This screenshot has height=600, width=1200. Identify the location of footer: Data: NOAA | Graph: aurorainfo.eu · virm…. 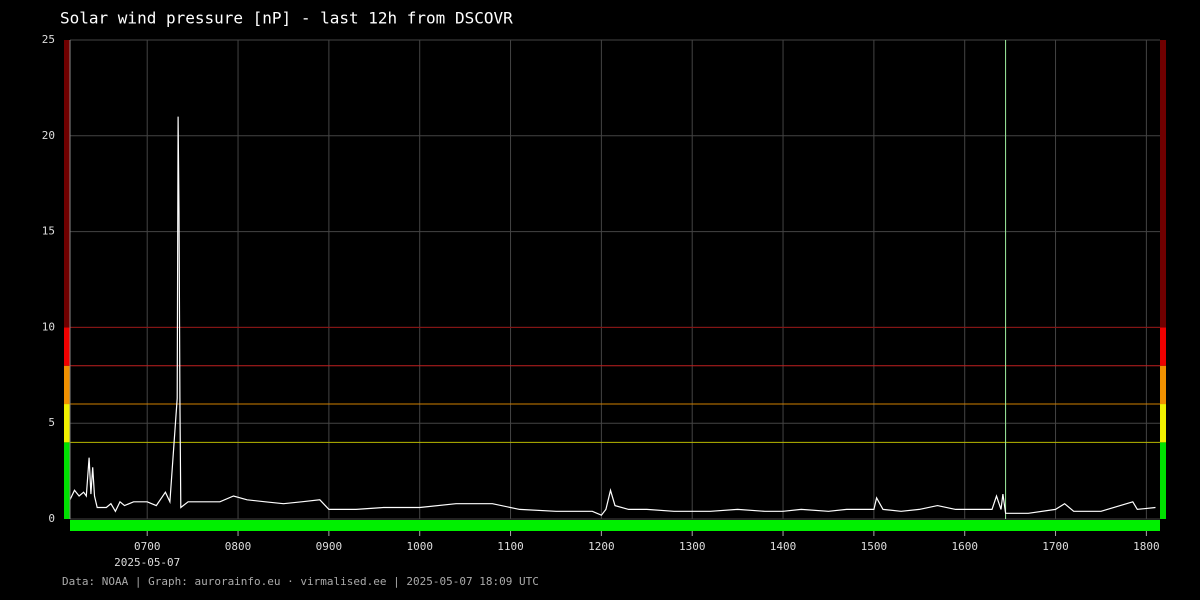
(300, 581).